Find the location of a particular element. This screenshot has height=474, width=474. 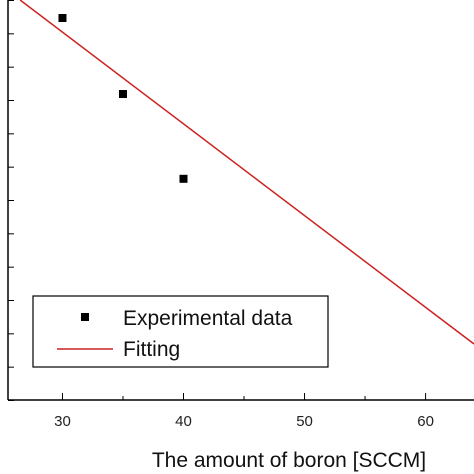

legend-label-experimental: Experimental data is located at coordinates (208, 318).